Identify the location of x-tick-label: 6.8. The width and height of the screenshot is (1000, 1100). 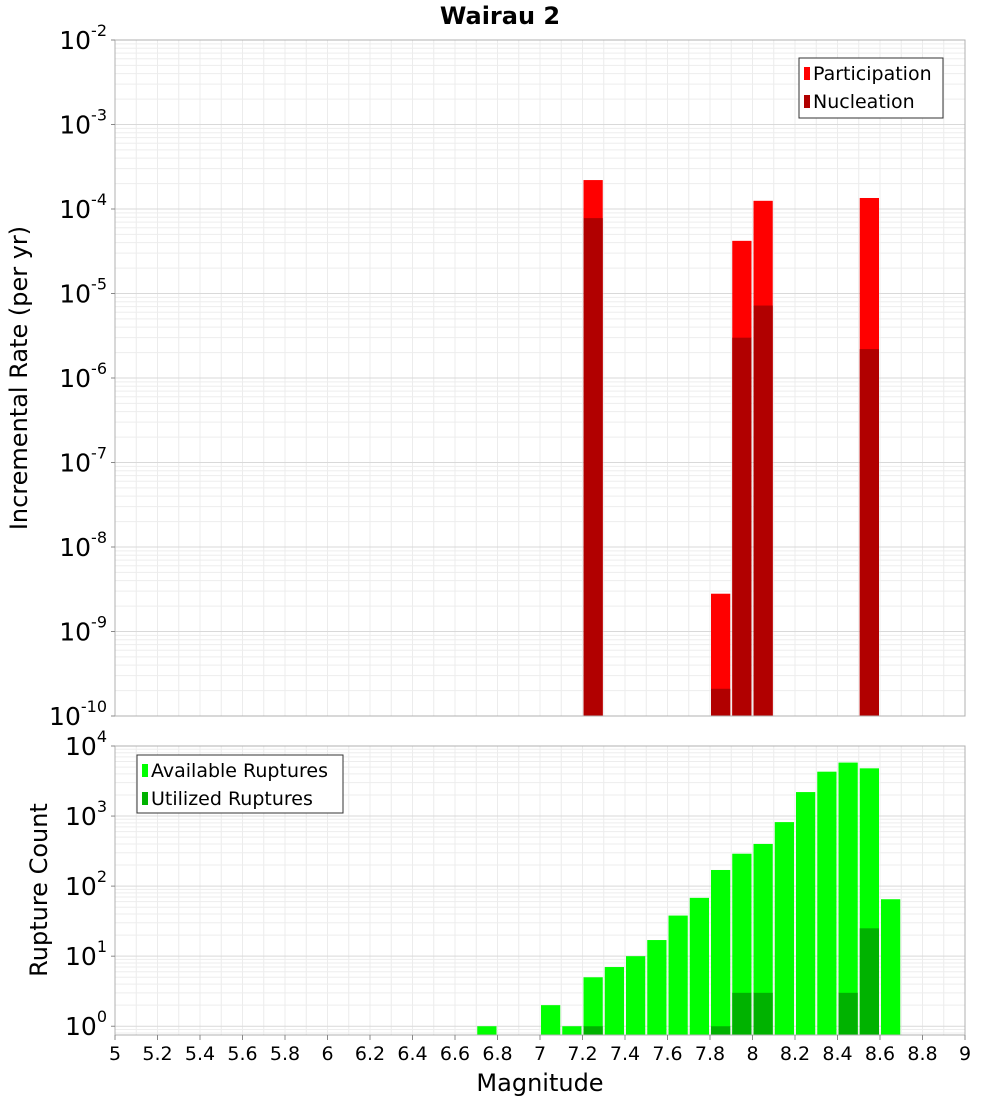
(497, 1054).